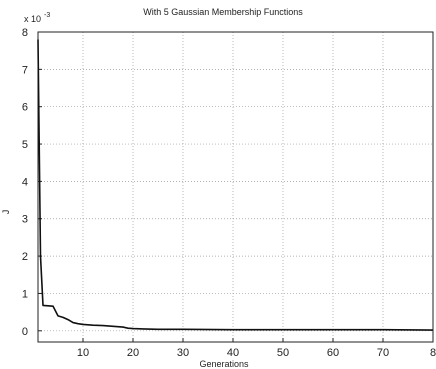 The image size is (436, 369). What do you see at coordinates (233, 353) in the screenshot?
I see `x-tick-label: 40` at bounding box center [233, 353].